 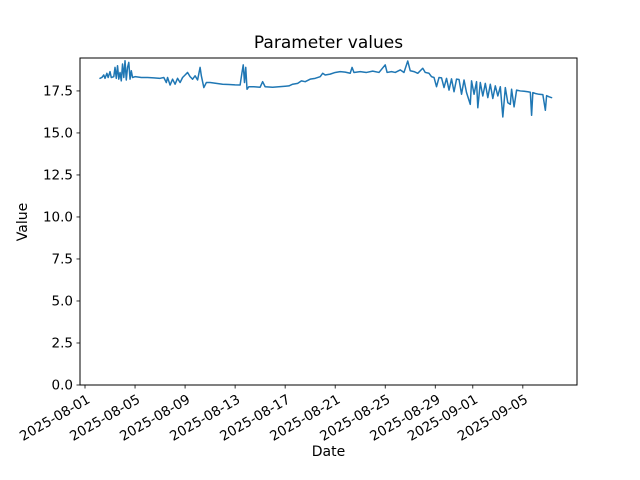 What do you see at coordinates (328, 43) in the screenshot?
I see `chart-title: Parameter values` at bounding box center [328, 43].